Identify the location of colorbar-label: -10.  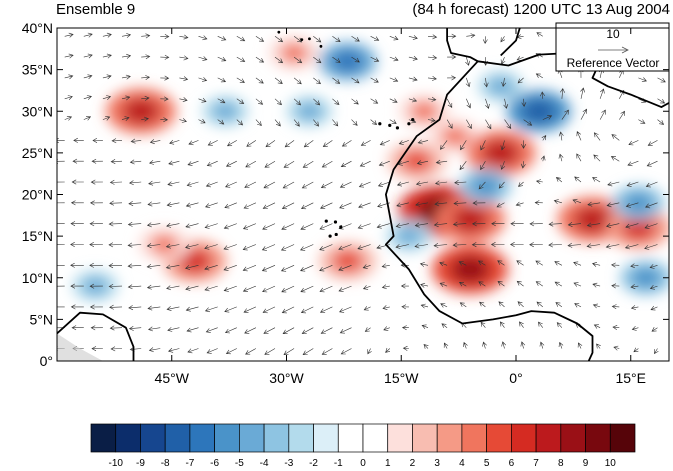
(116, 463).